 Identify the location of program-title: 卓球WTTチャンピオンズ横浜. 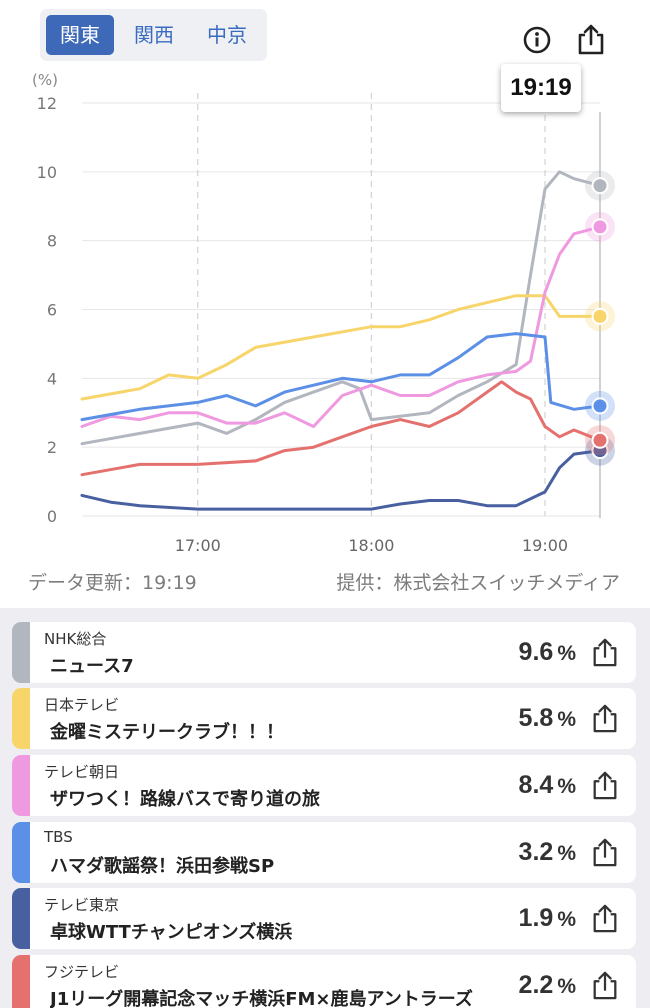
(171, 932).